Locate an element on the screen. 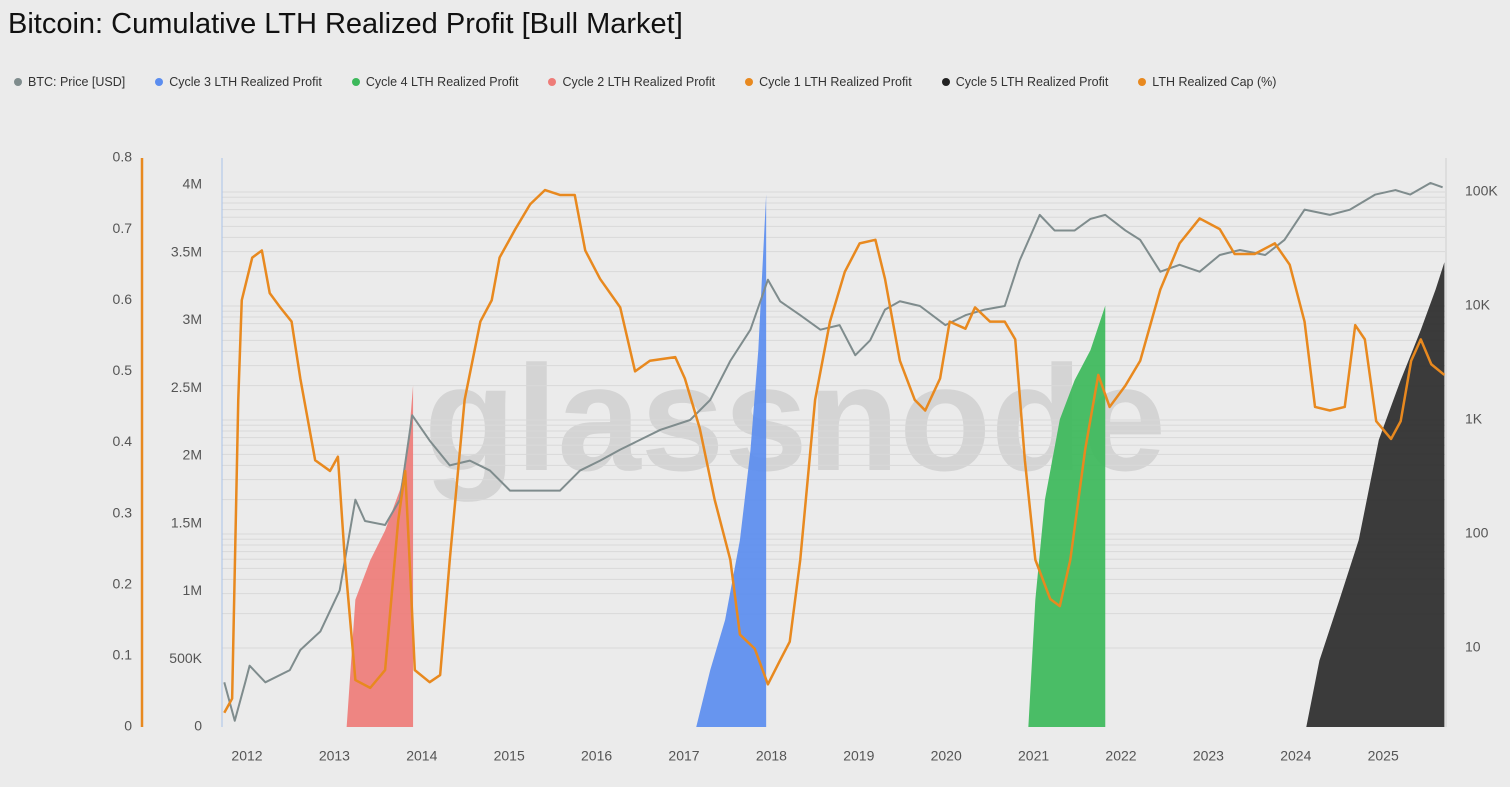  right-tick-label: 10K is located at coordinates (1478, 305).